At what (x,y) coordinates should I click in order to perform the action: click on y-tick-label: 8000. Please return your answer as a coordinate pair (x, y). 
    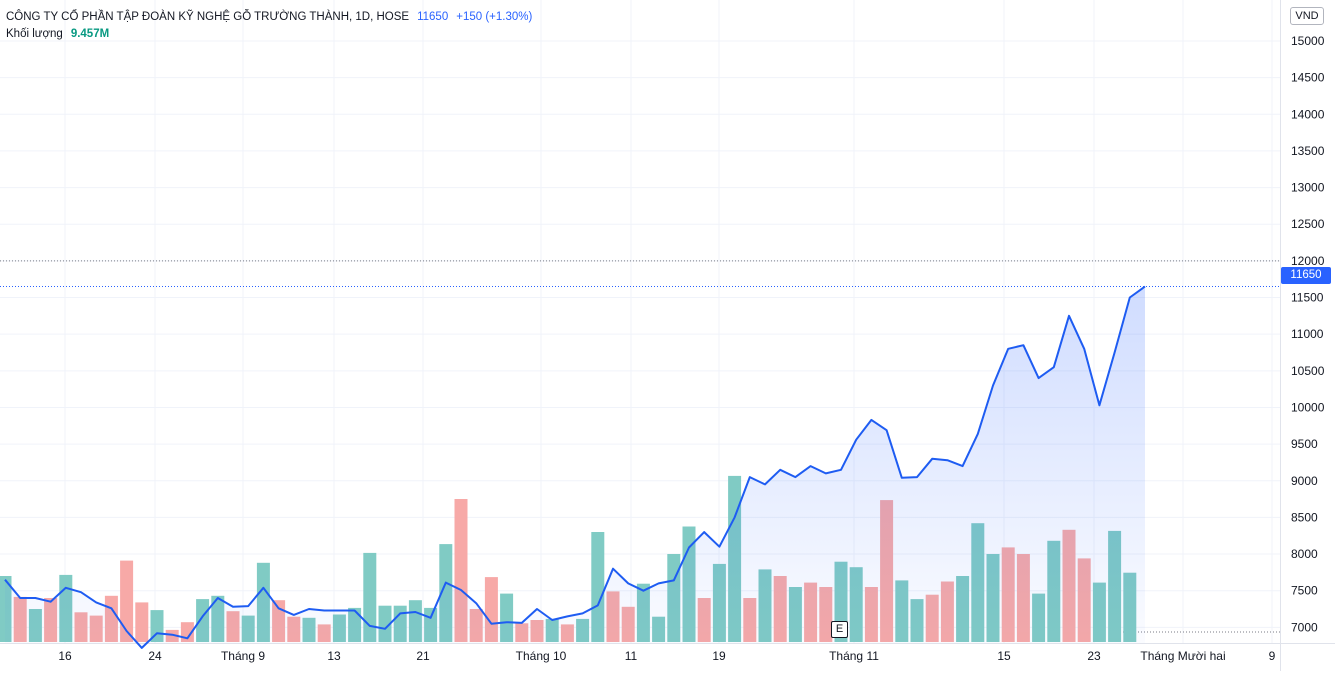
    Looking at the image, I should click on (1304, 554).